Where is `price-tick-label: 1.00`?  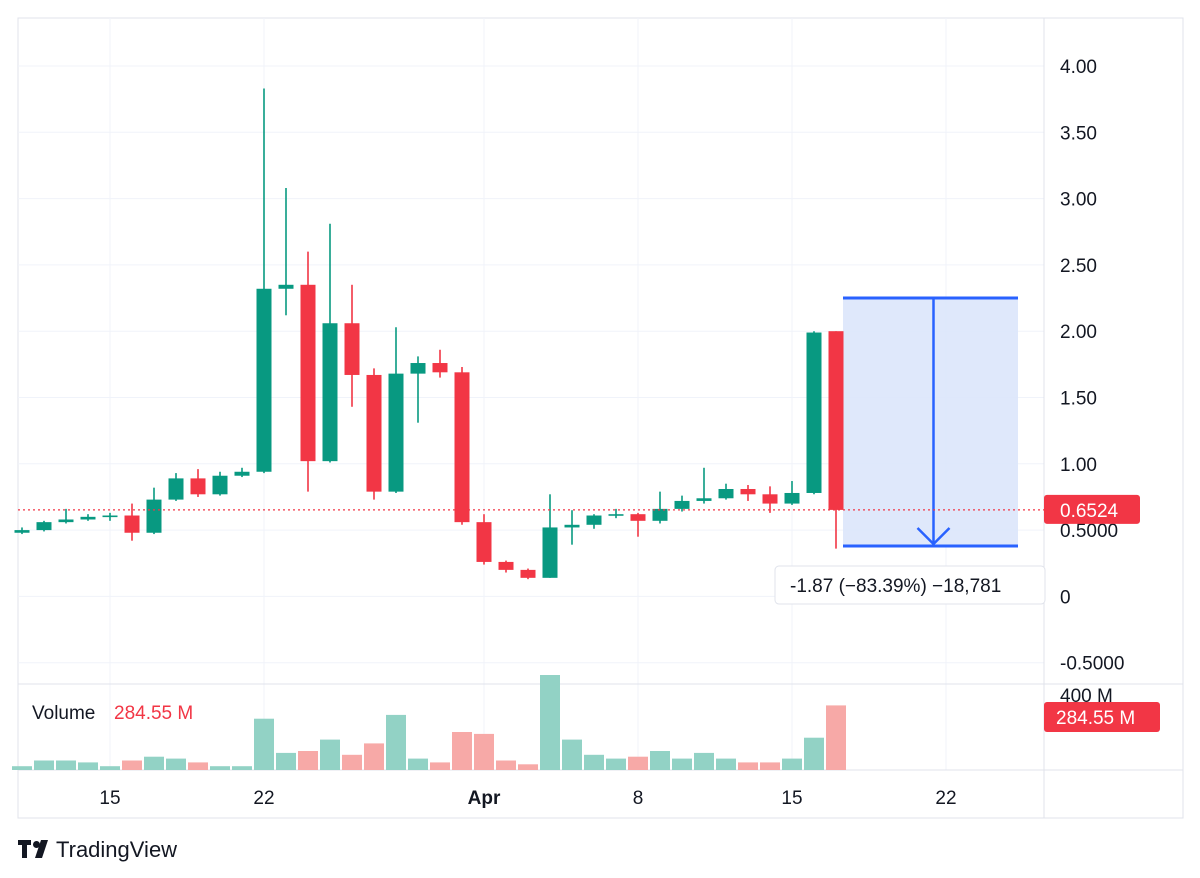
price-tick-label: 1.00 is located at coordinates (1078, 465).